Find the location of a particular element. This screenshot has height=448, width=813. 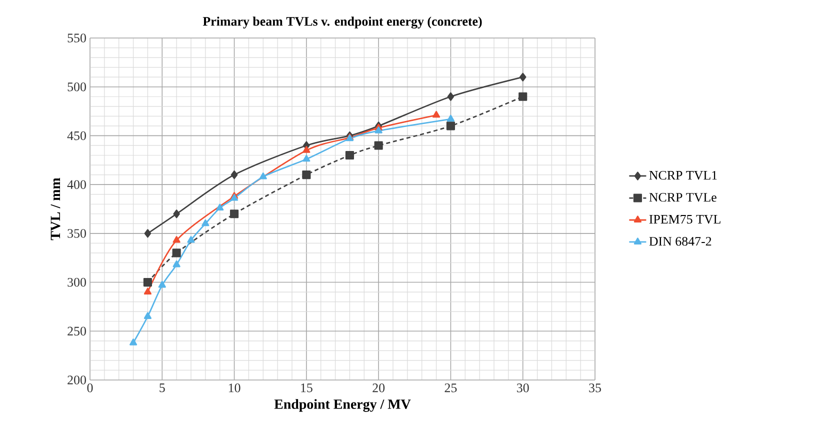

chart-title: Primary beam TVLs v. endpoint energy (concrete) is located at coordinates (342, 22).